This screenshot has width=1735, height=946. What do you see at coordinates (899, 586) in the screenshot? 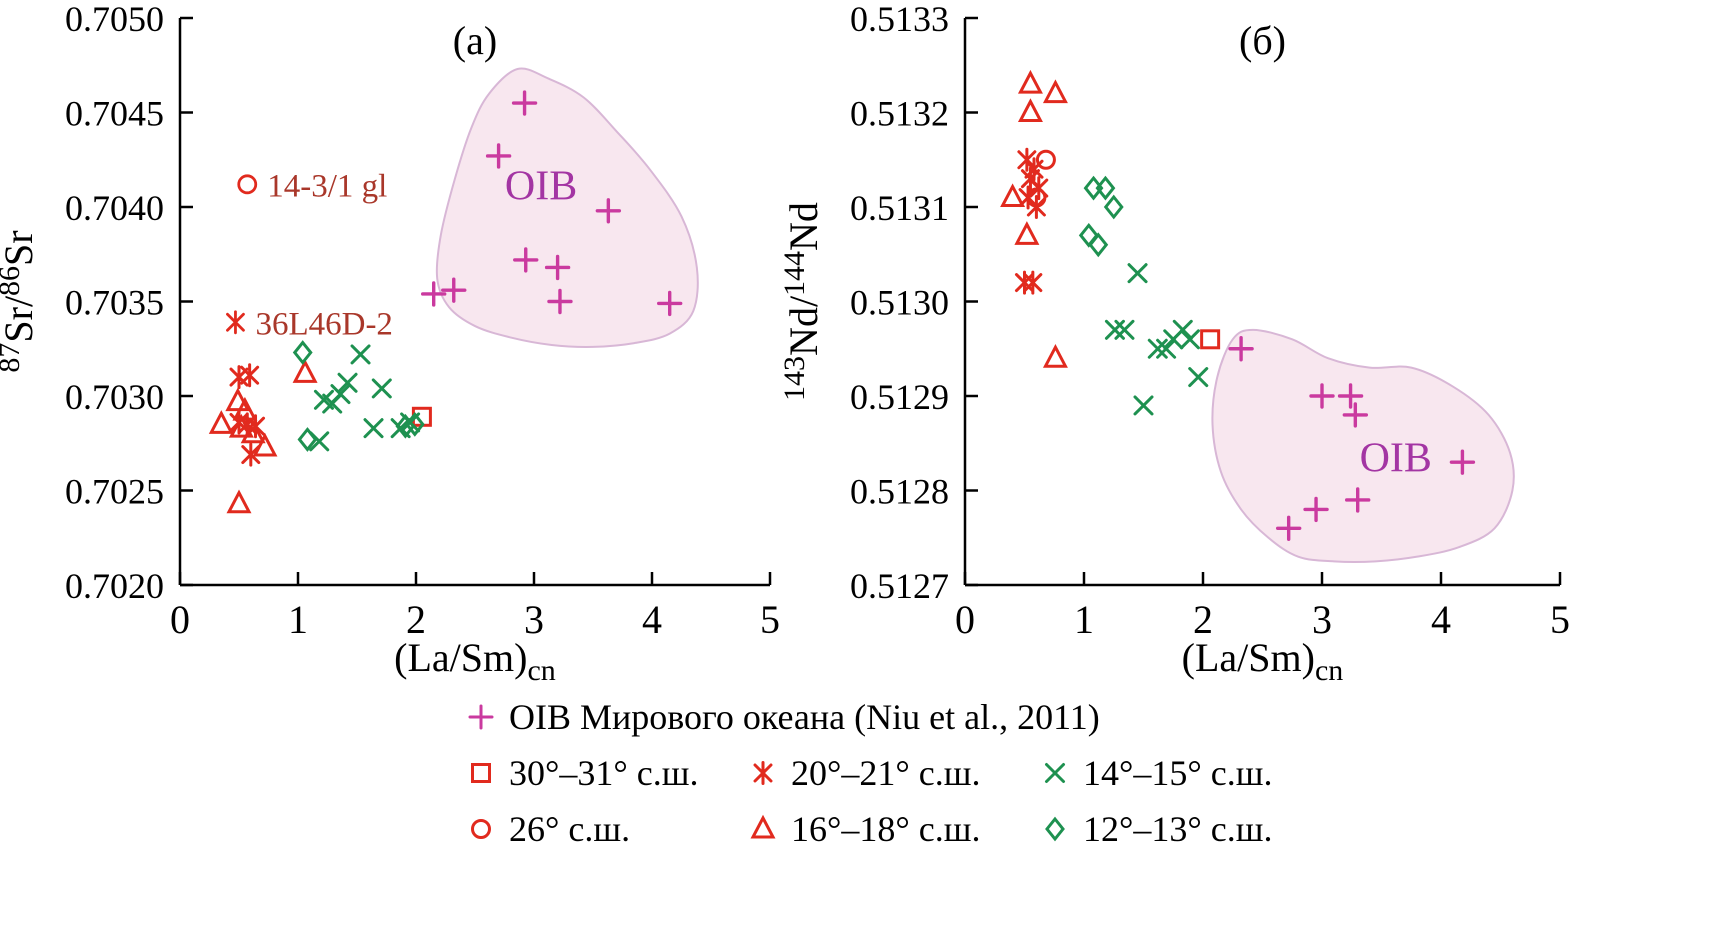
I see `y-tick-label: 0.5127` at bounding box center [899, 586].